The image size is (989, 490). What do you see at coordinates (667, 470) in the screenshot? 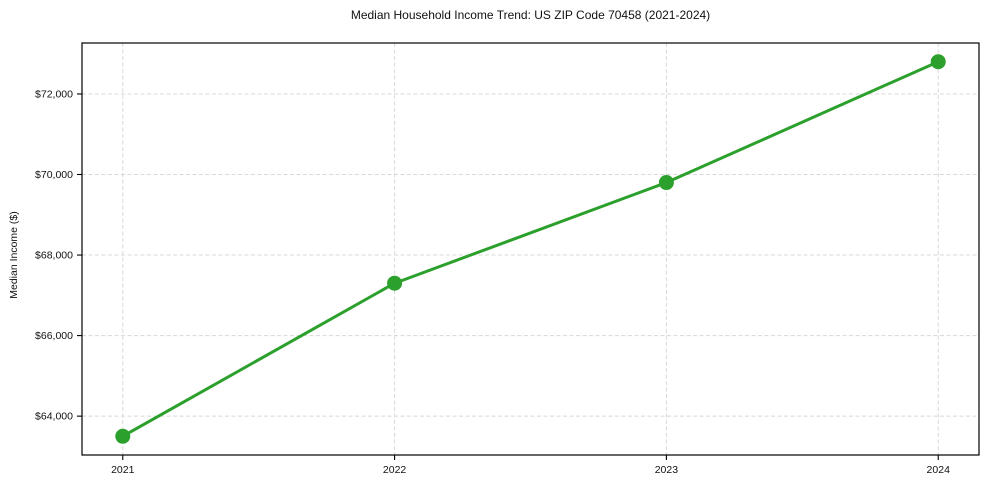
I see `x-tick-label: 2023` at bounding box center [667, 470].